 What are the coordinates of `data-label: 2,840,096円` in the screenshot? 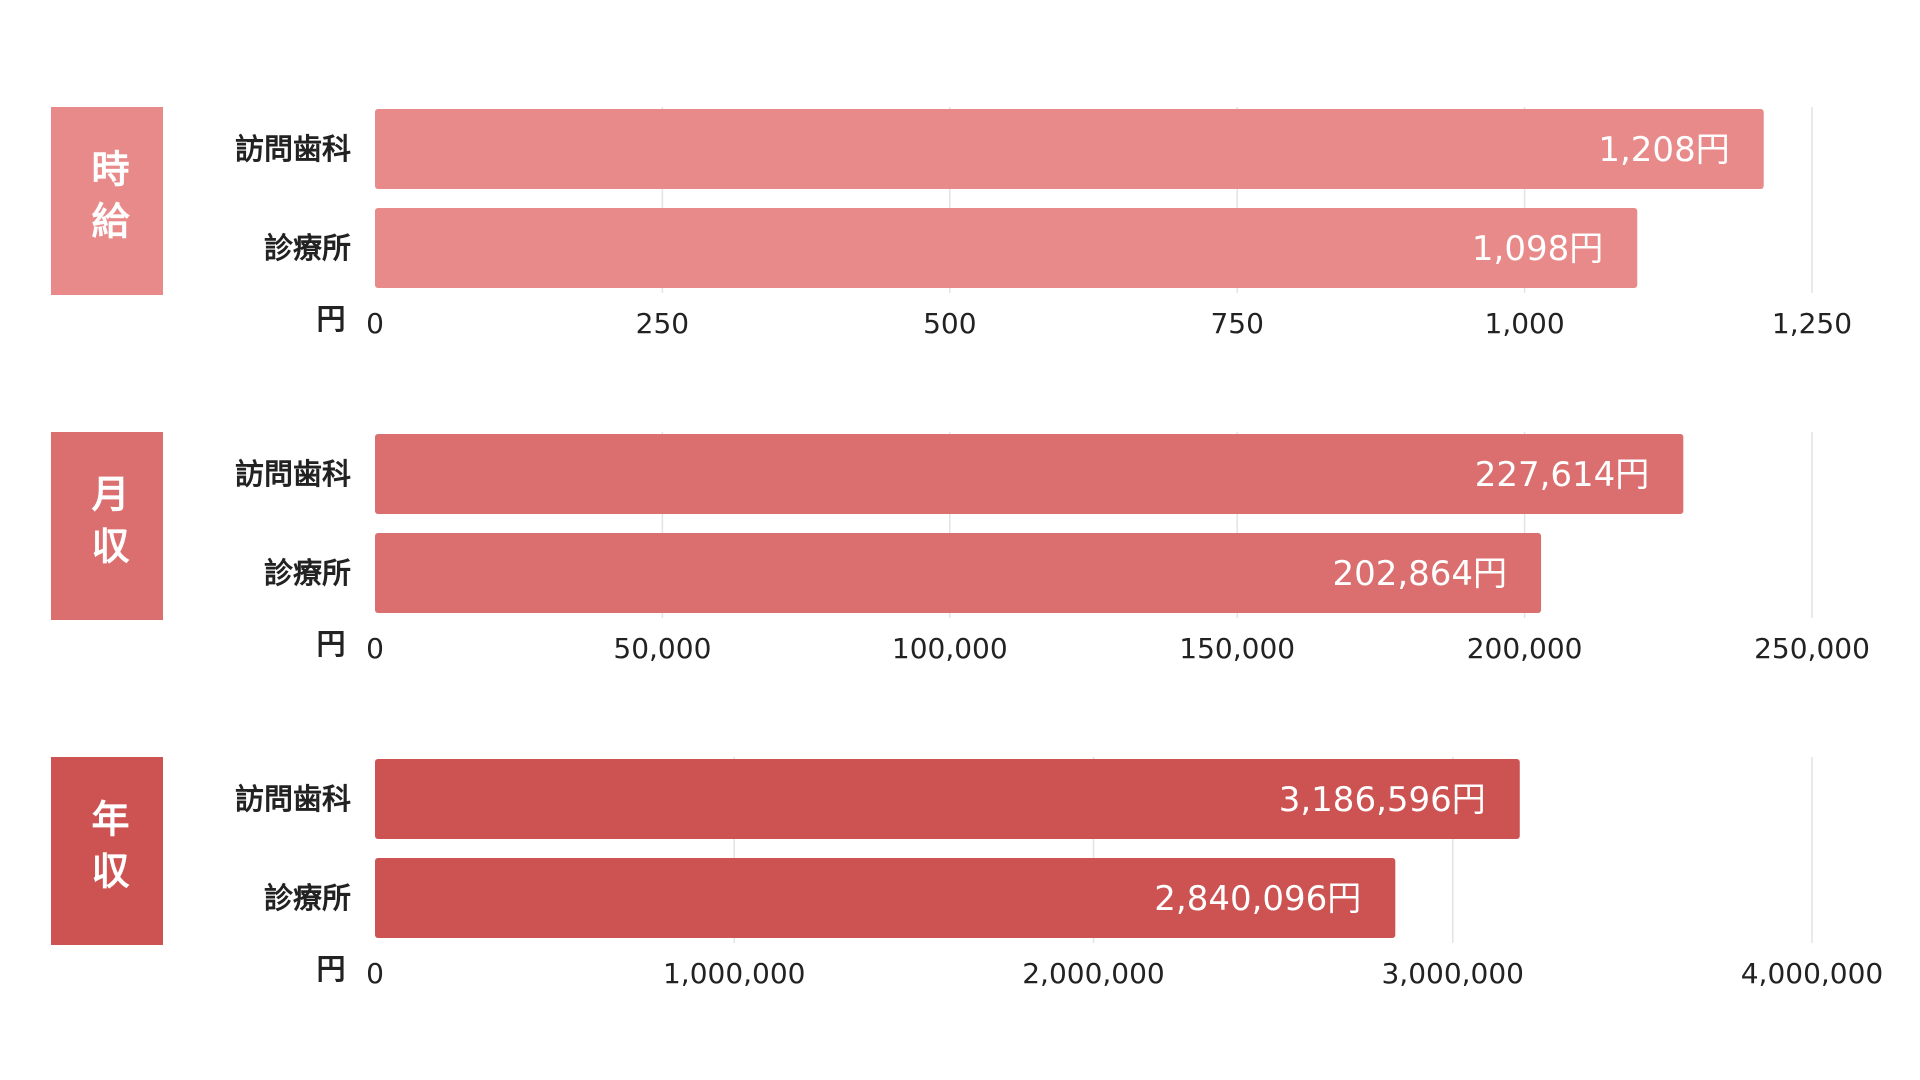 It's located at (1257, 899).